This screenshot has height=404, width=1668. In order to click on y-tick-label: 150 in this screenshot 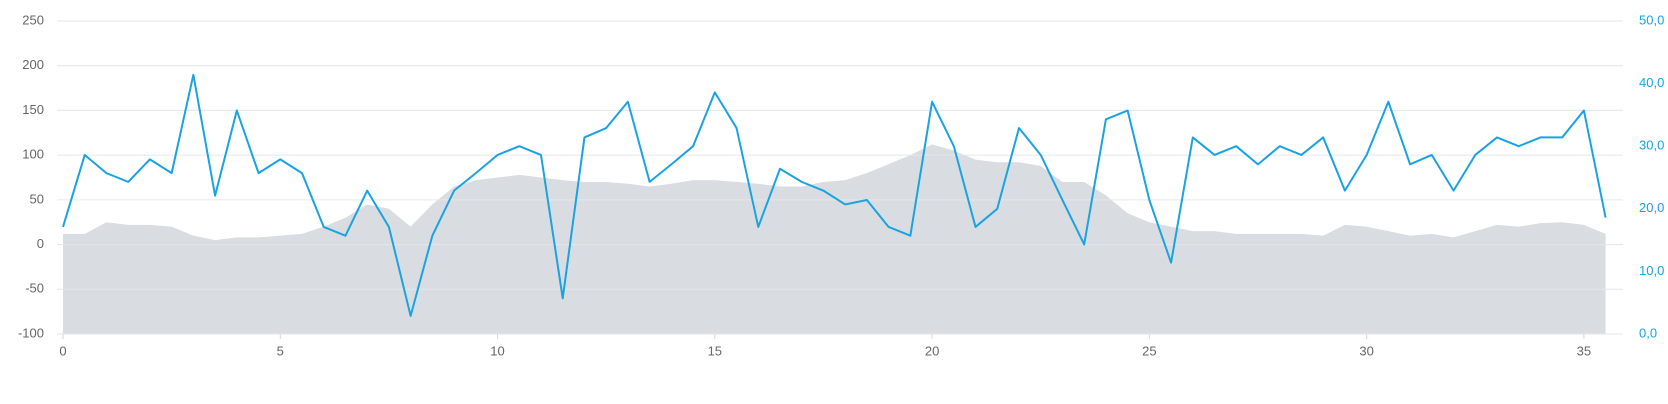, I will do `click(33, 109)`.